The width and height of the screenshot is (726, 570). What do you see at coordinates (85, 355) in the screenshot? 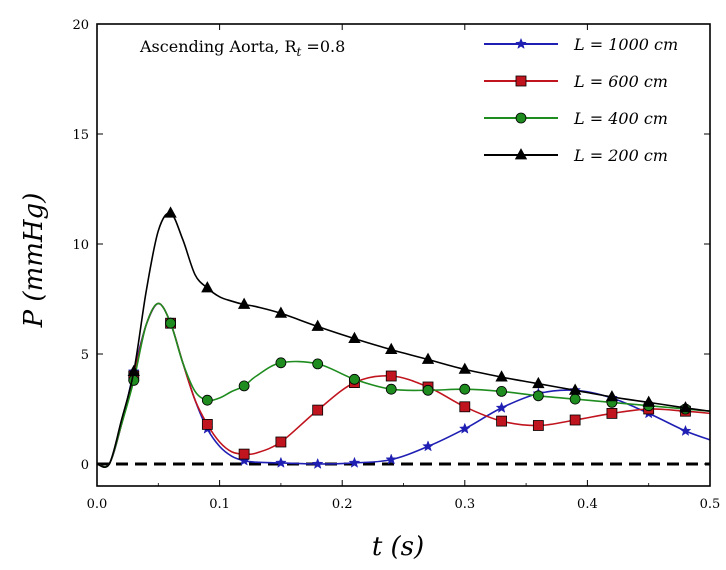
I see `y-tick-label: 5` at bounding box center [85, 355].